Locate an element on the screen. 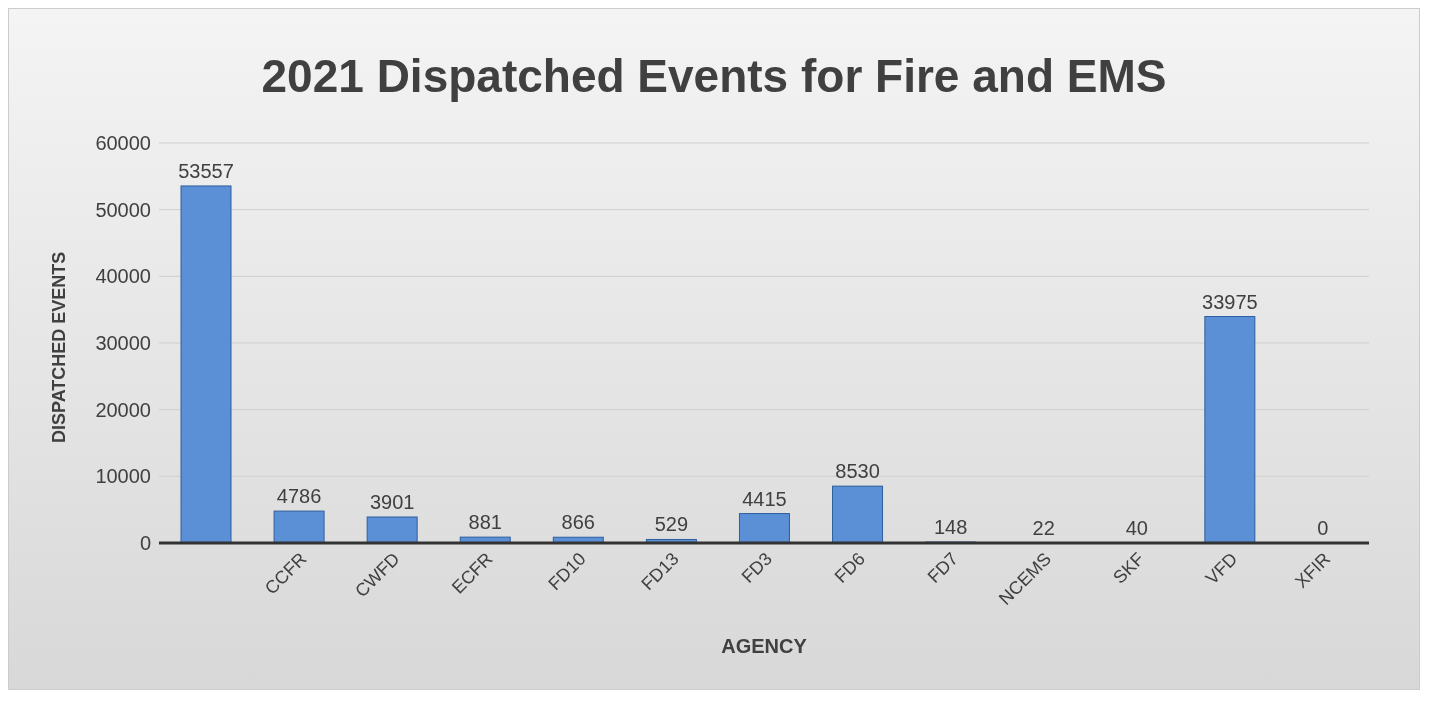 This screenshot has width=1434, height=704. y-tick-label: 40000 is located at coordinates (123, 276).